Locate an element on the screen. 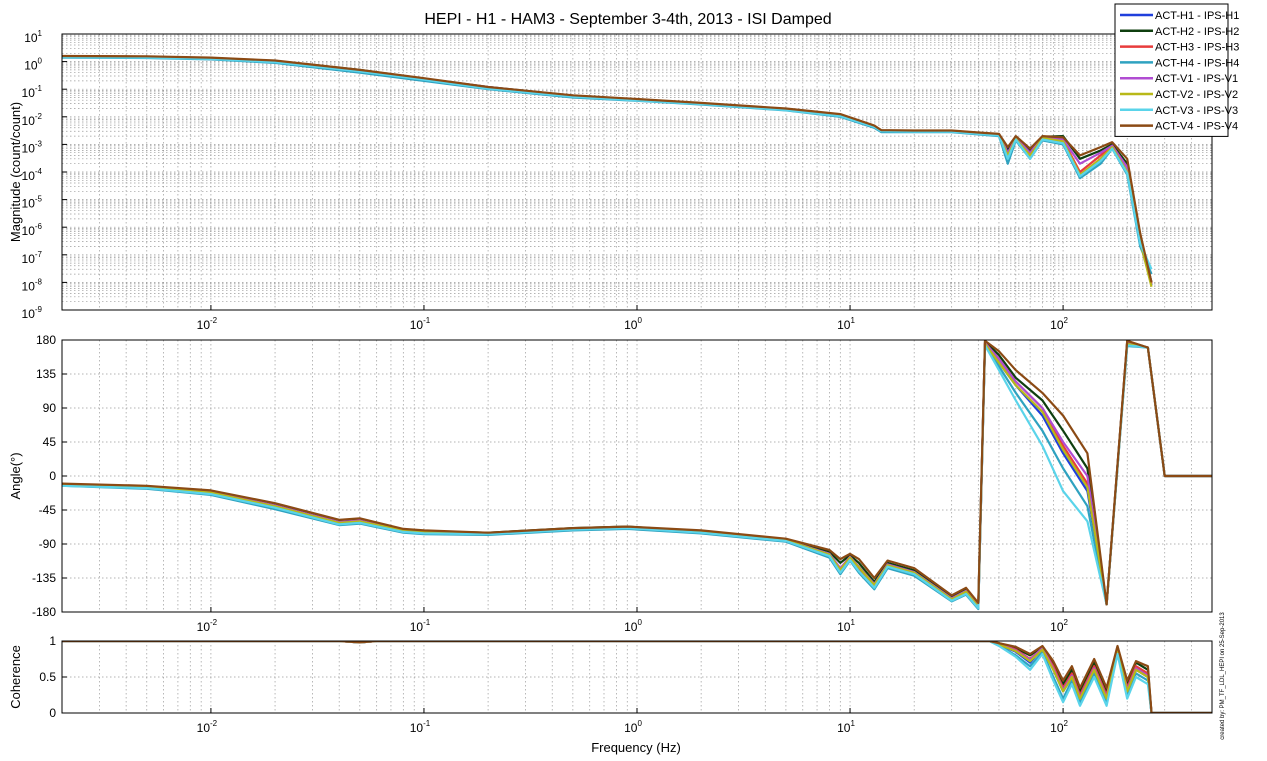 The height and width of the screenshot is (761, 1267). y-tick-label: 10-1 is located at coordinates (32, 92).